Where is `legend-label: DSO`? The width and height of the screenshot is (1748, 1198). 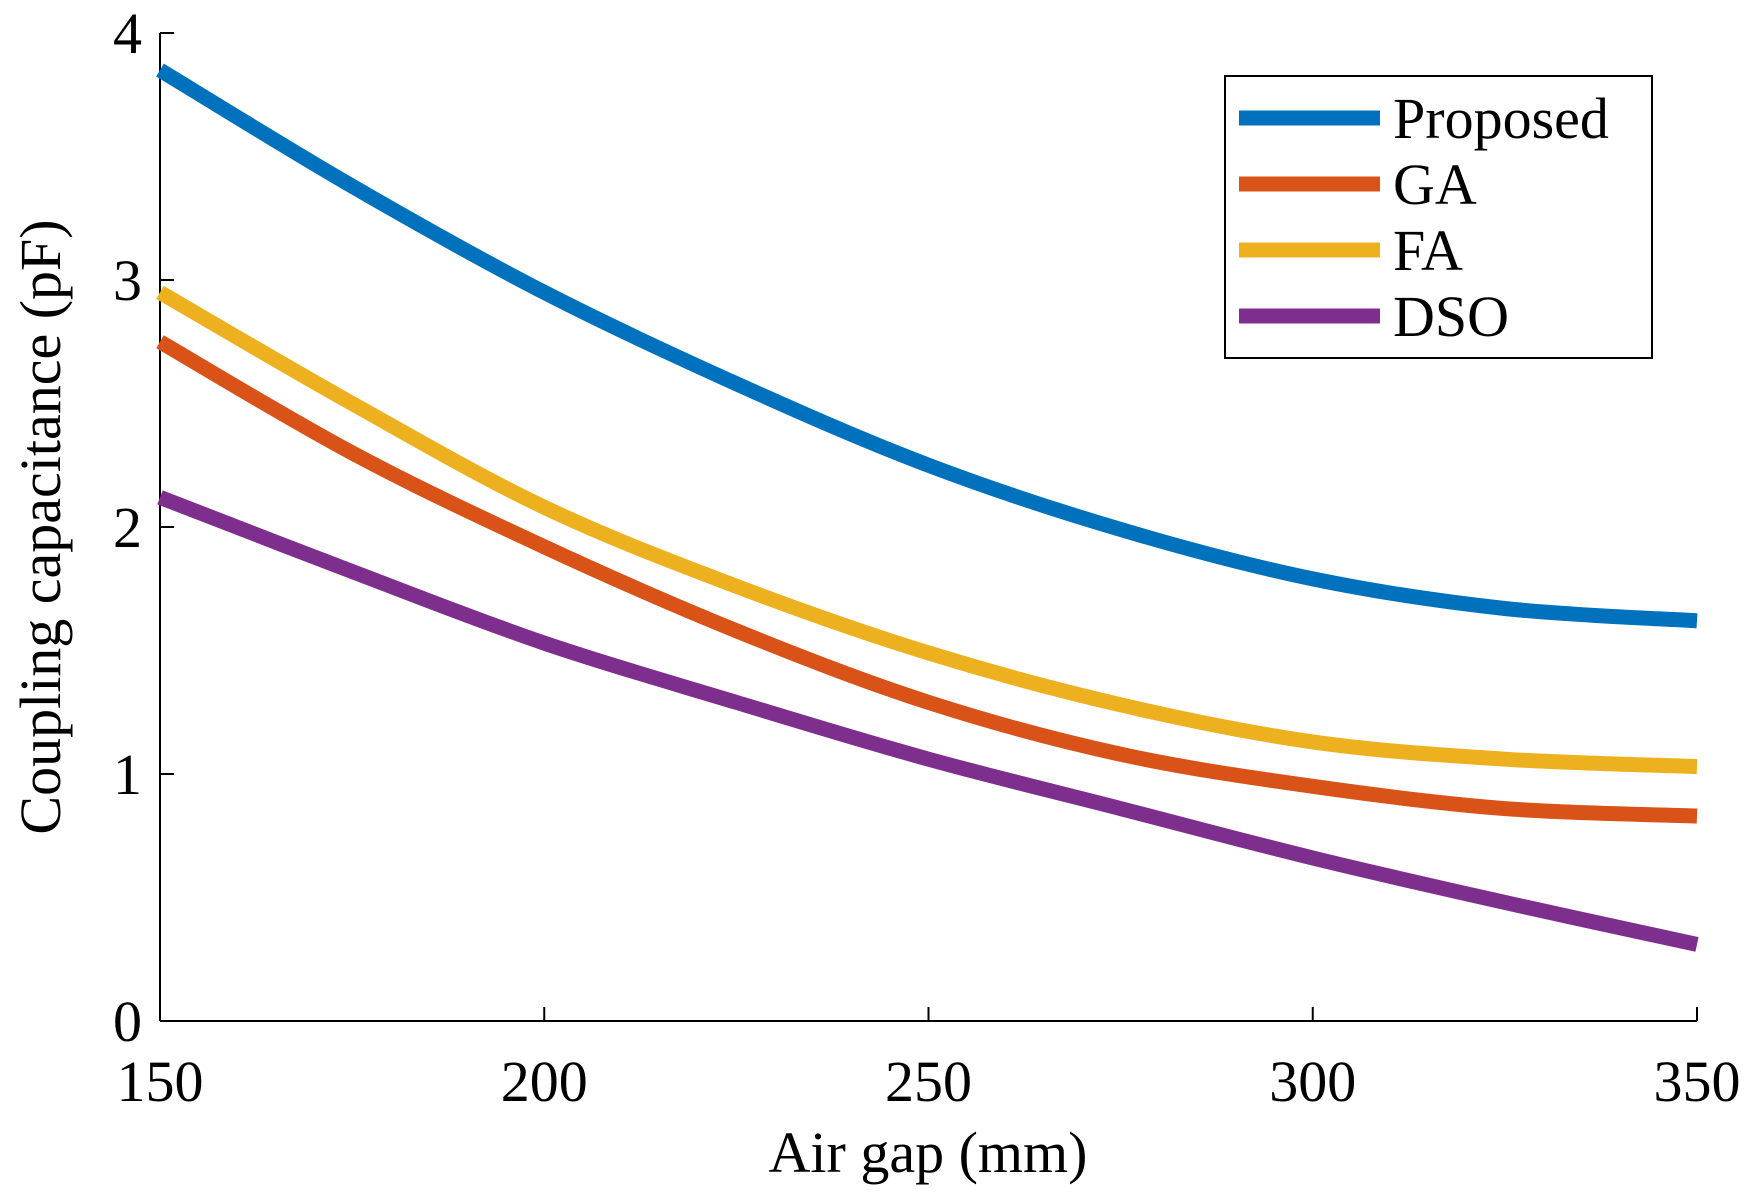
legend-label: DSO is located at coordinates (1451, 316).